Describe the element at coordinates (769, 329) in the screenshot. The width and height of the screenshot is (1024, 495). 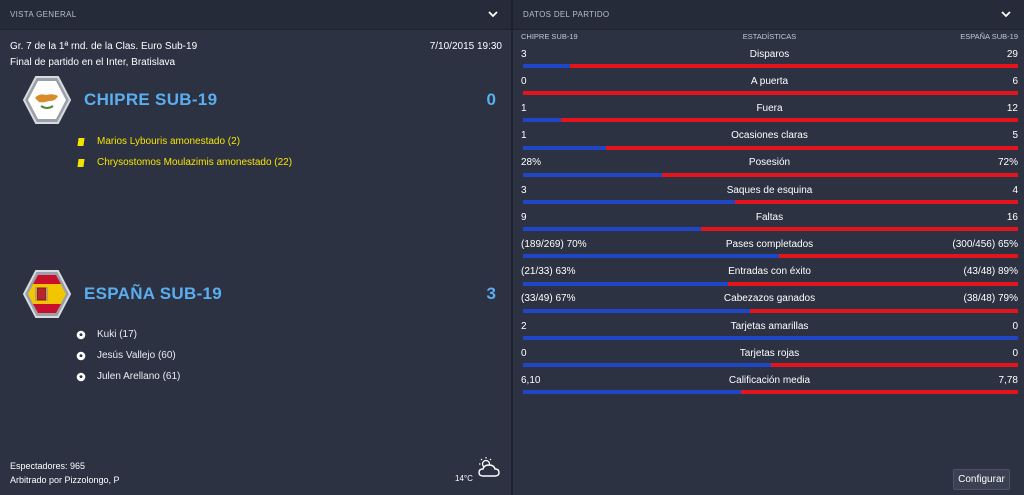
I see `stat-row: 2 Tarjetas amarillas 0` at that location.